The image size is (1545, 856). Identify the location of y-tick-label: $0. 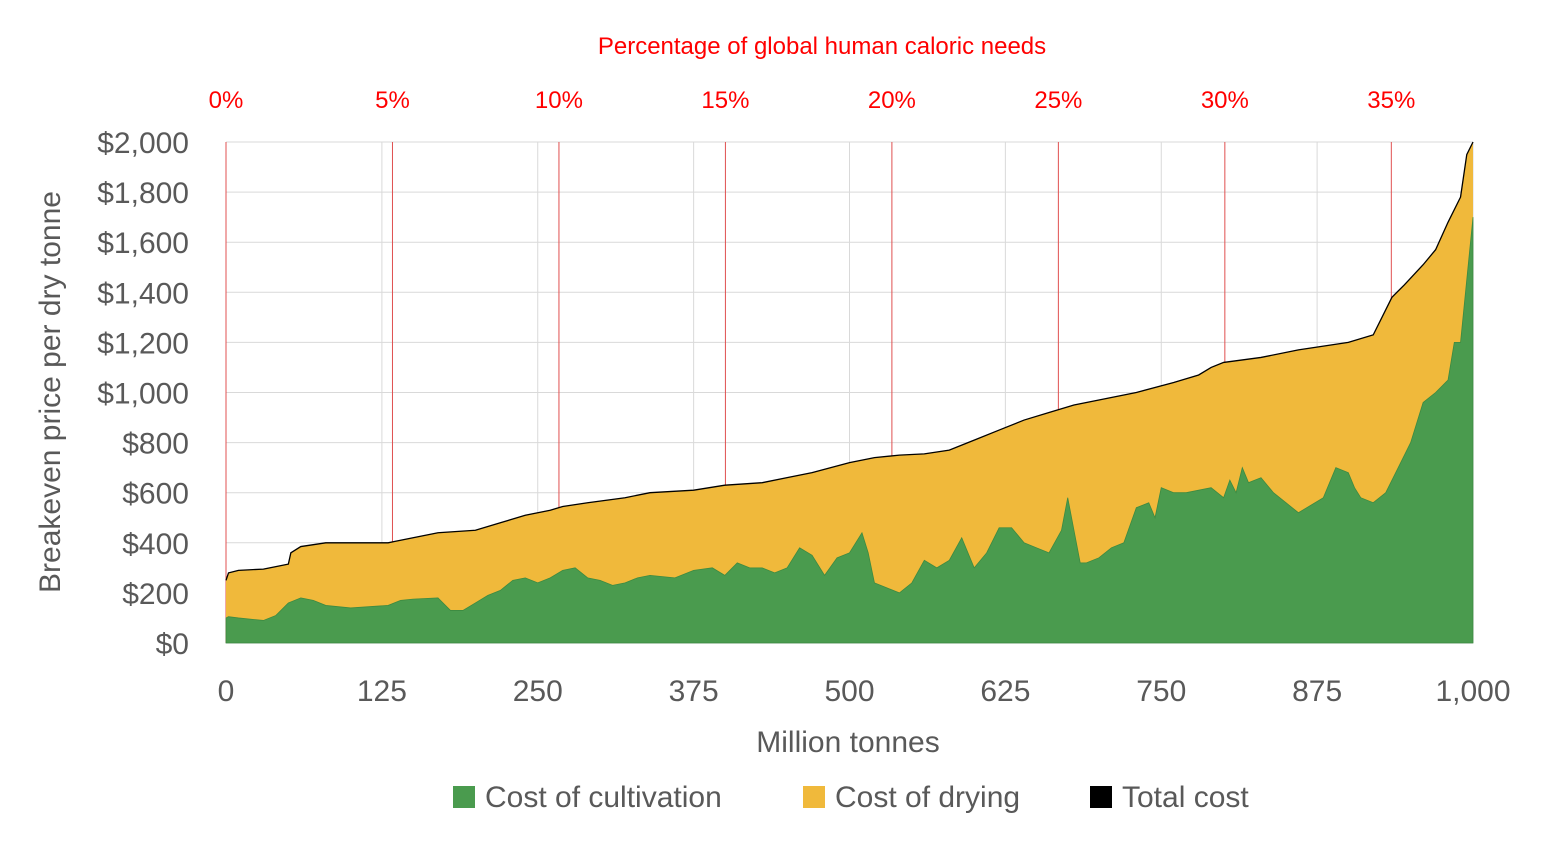
(172, 644).